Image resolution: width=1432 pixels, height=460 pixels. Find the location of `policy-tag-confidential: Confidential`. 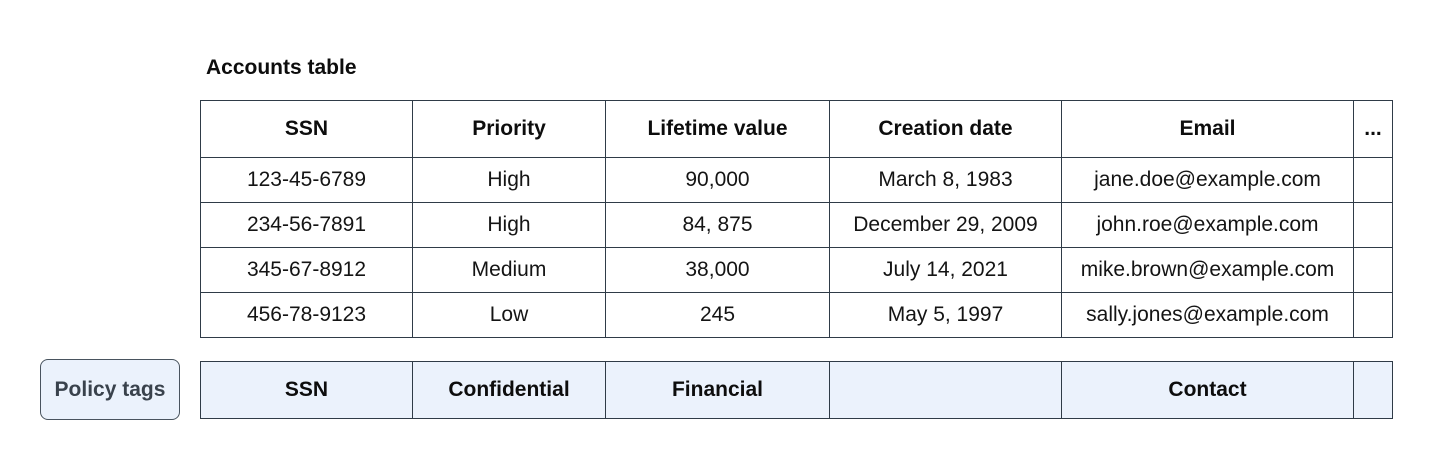

policy-tag-confidential: Confidential is located at coordinates (509, 390).